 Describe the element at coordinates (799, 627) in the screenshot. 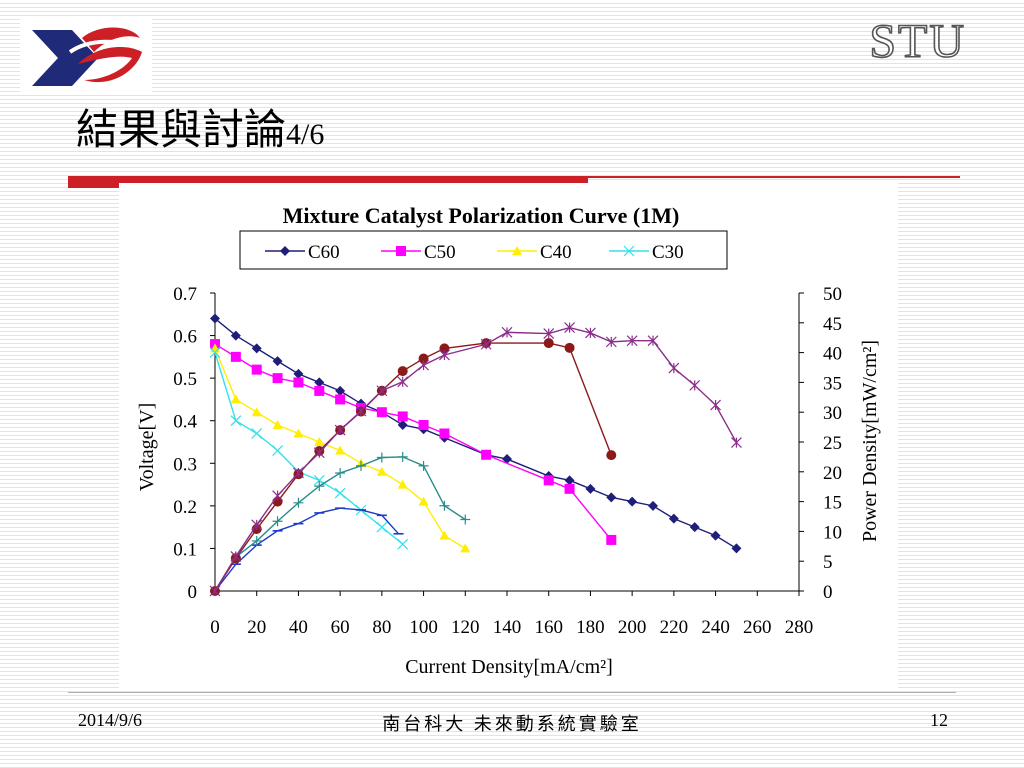

I see `x-tick-label: 280` at that location.